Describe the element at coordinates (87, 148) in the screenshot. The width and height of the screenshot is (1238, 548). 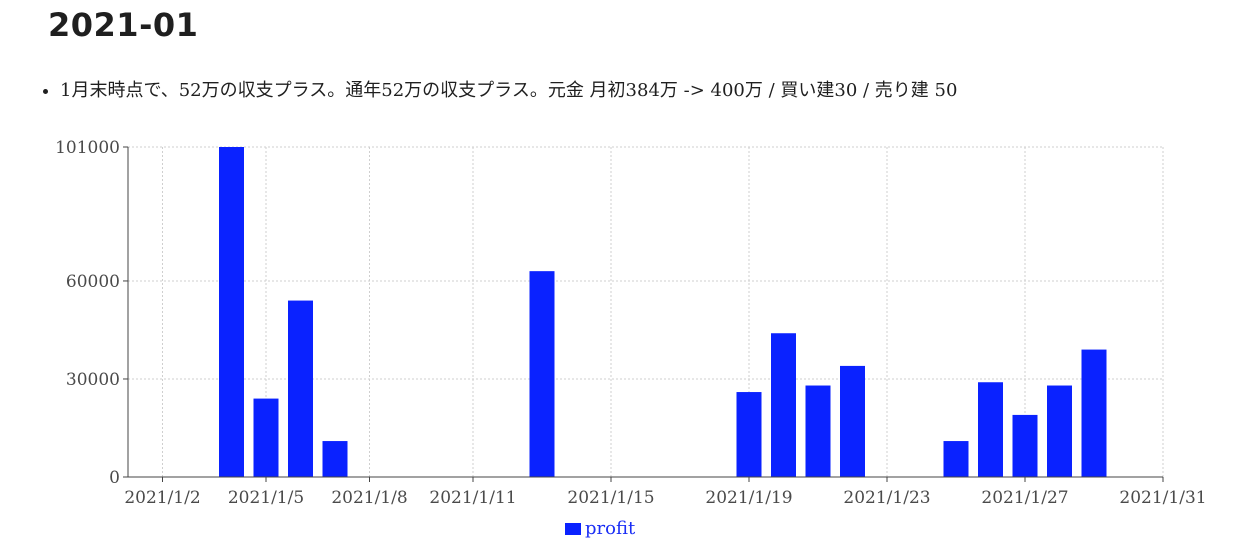
I see `y-tick-label: 101000` at that location.